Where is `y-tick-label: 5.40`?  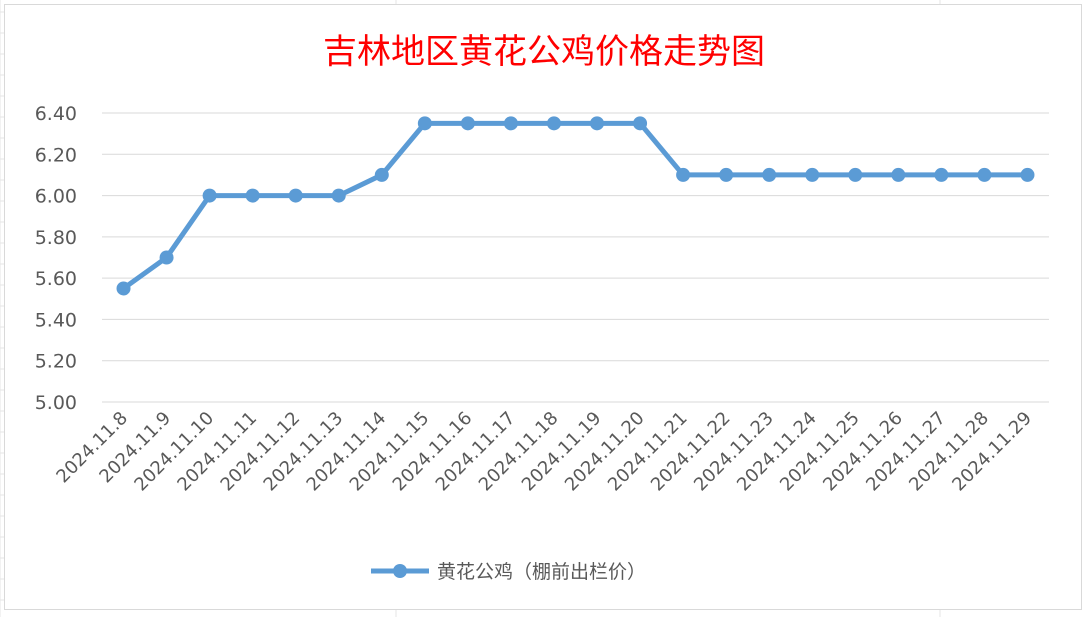 y-tick-label: 5.40 is located at coordinates (56, 320).